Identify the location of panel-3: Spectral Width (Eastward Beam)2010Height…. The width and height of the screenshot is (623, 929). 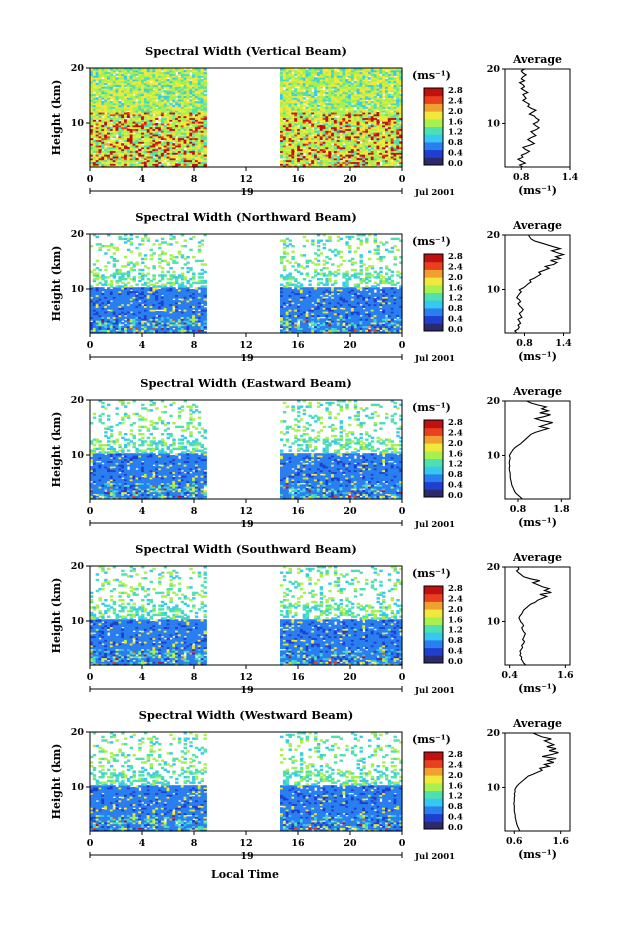
(310, 453).